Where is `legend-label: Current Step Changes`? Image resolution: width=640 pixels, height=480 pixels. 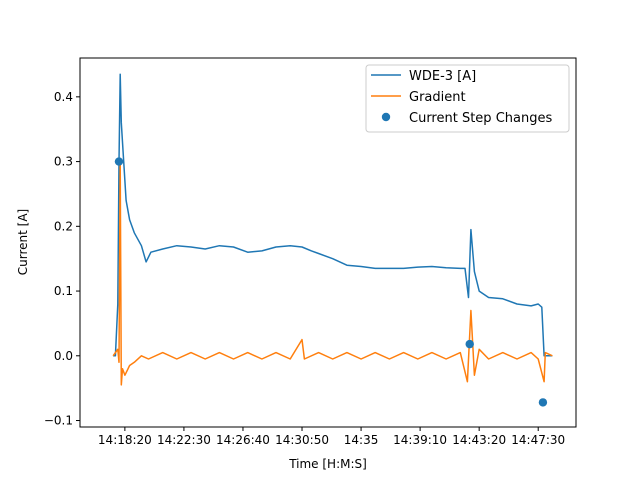 legend-label: Current Step Changes is located at coordinates (480, 118).